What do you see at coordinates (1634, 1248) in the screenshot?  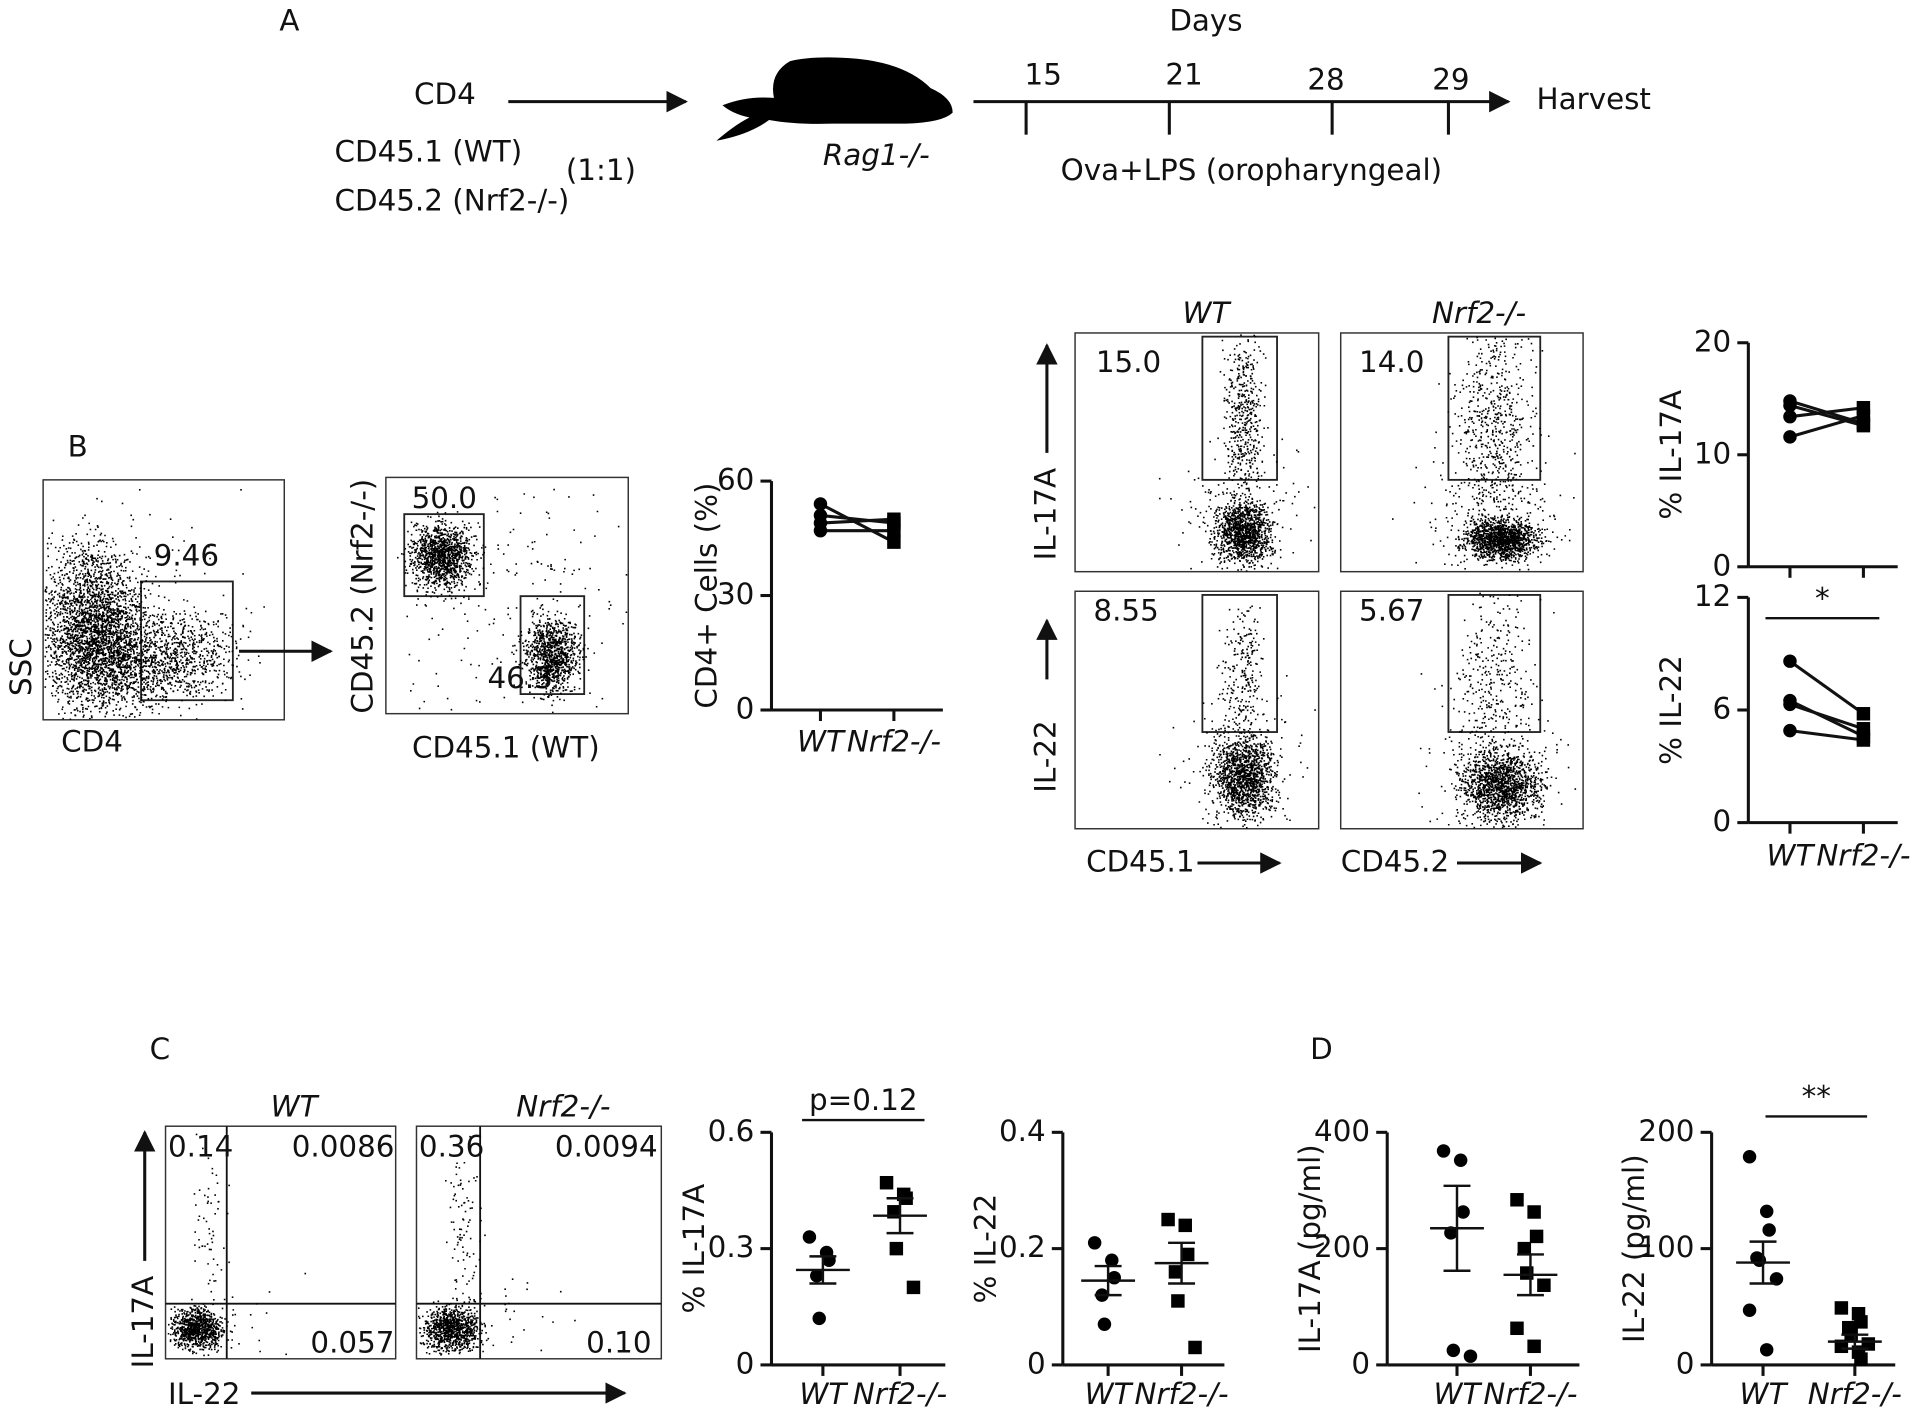 I see `y-axis-label: IL-22 (pg/ml)` at bounding box center [1634, 1248].